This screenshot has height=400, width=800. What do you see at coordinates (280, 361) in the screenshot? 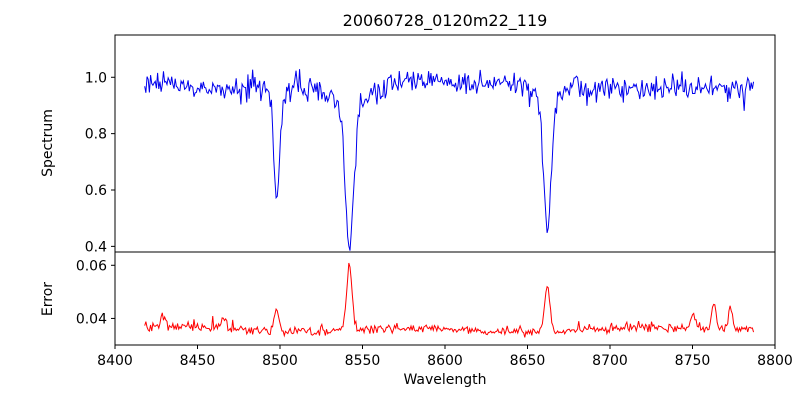
I see `x-tick-label: 8500` at bounding box center [280, 361].